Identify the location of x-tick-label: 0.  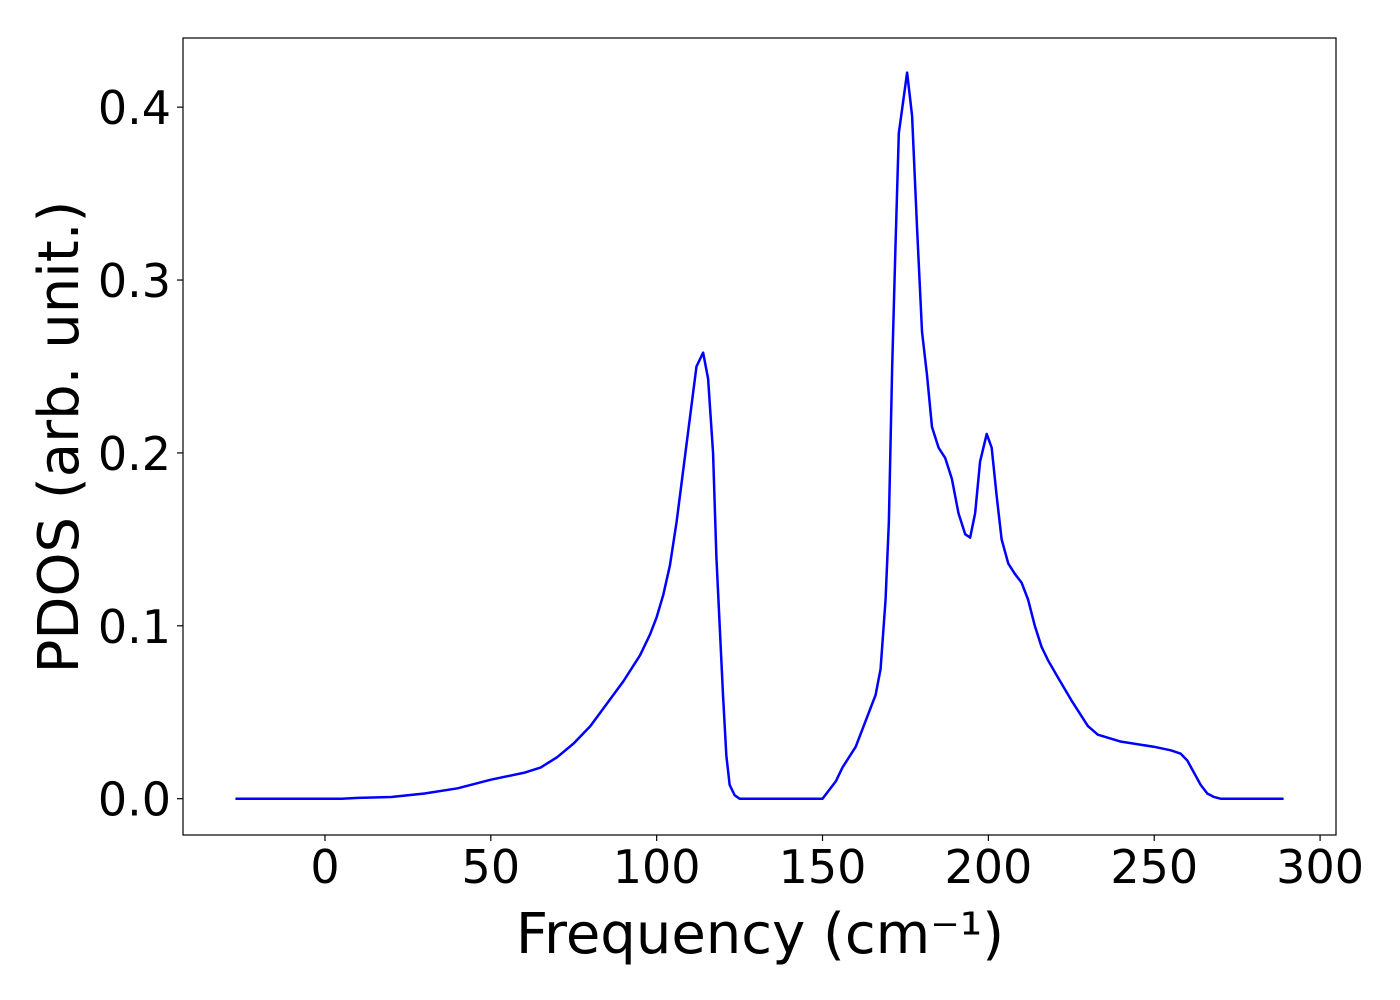
(324, 867).